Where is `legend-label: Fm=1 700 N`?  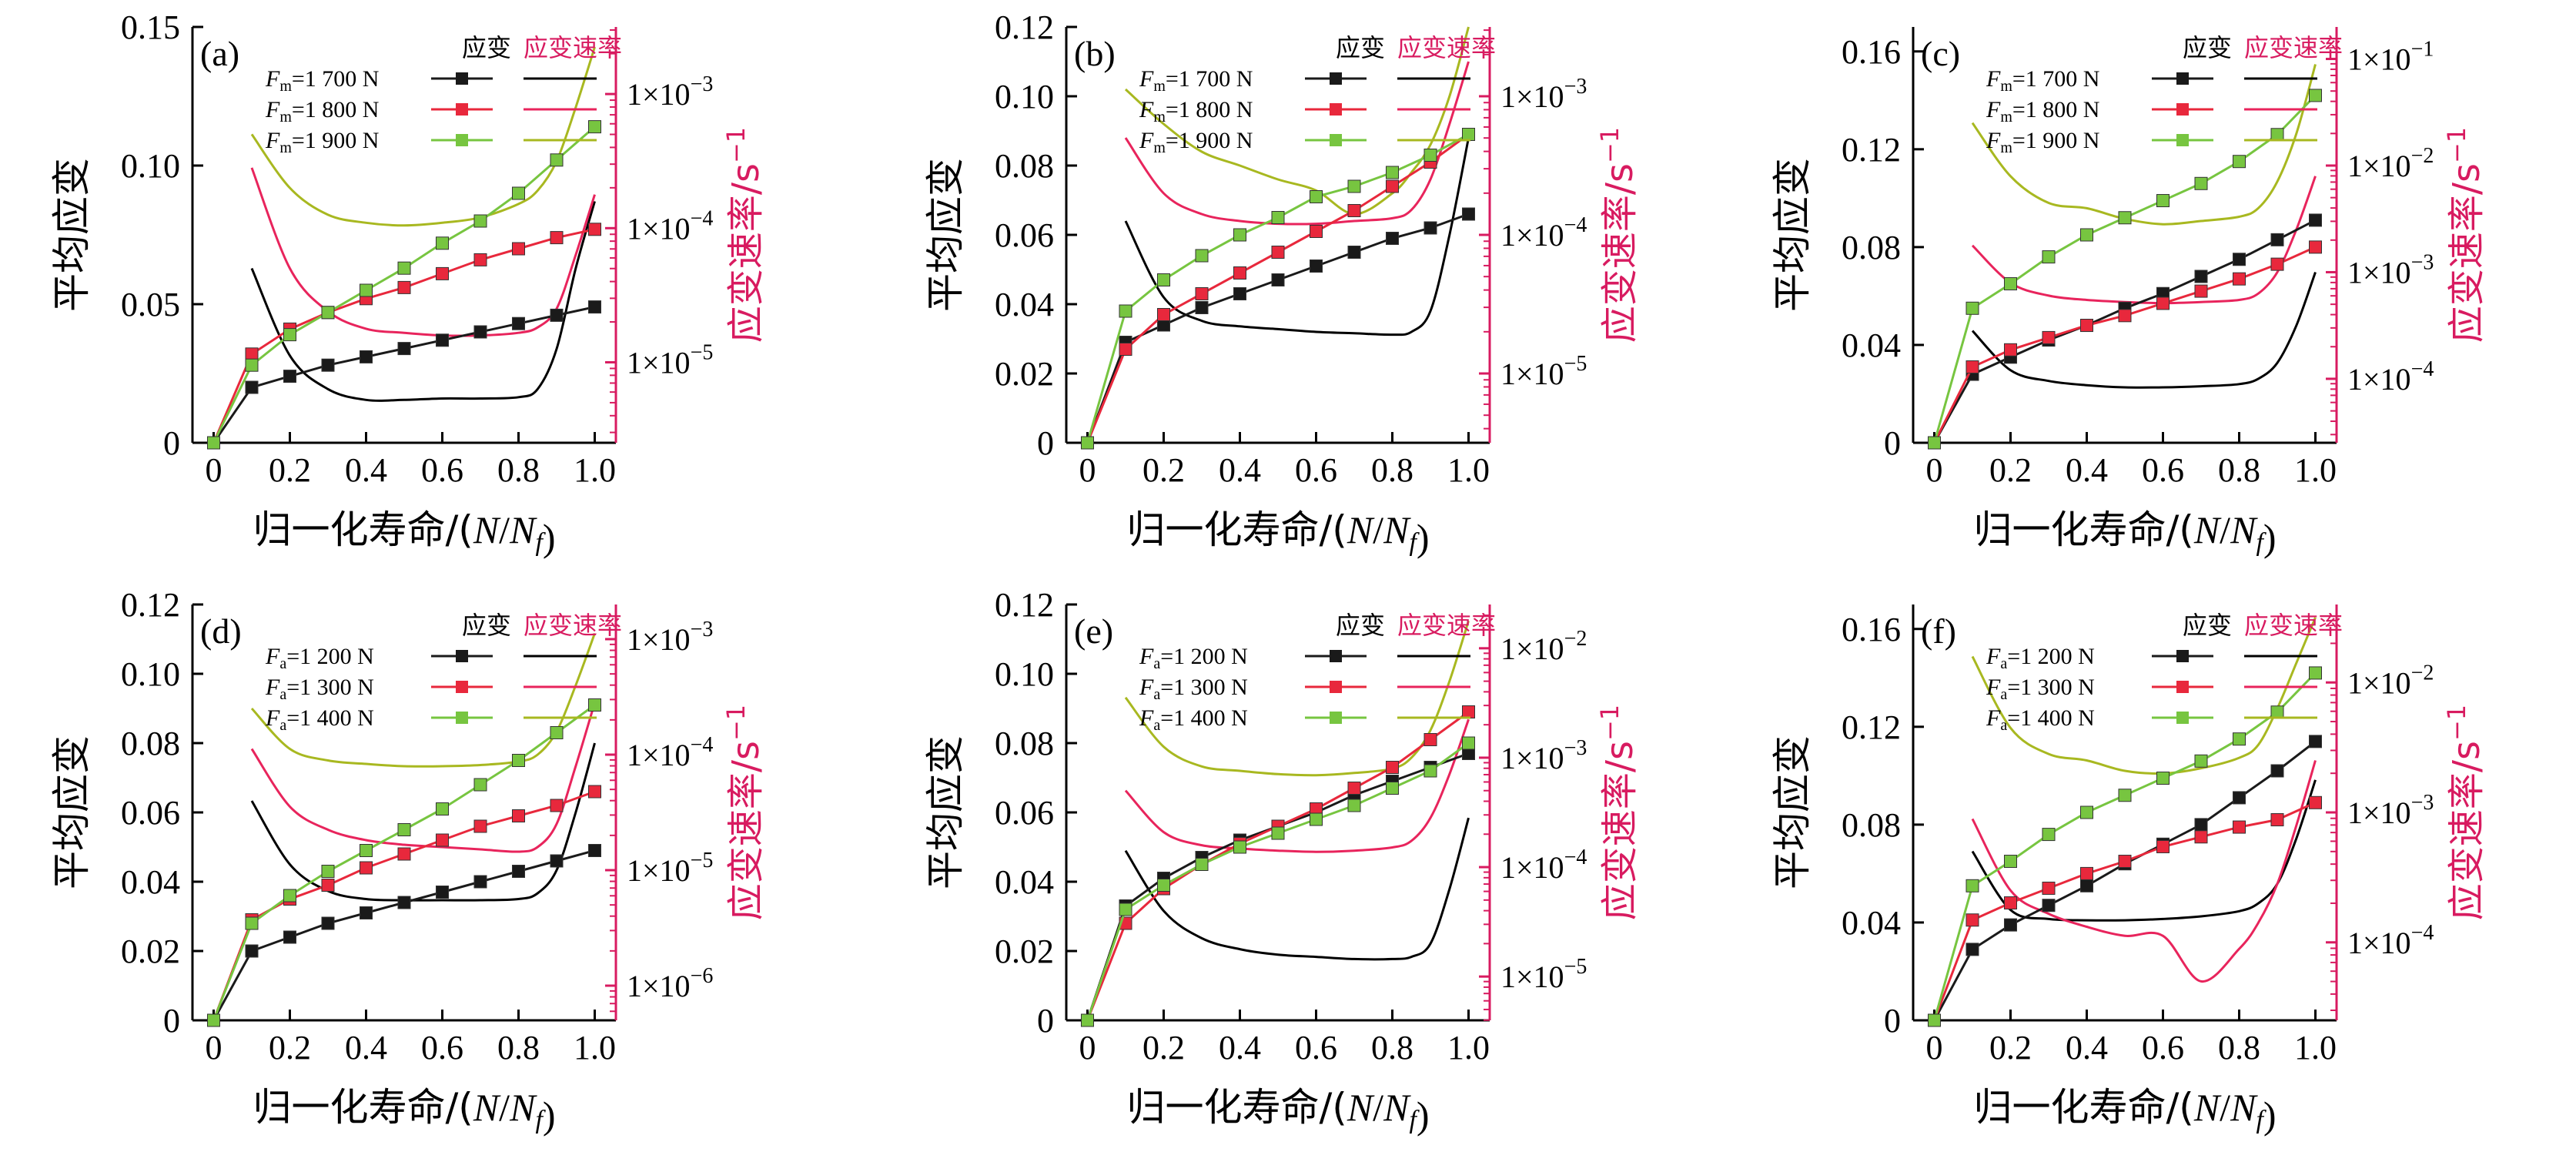 legend-label: Fm=1 700 N is located at coordinates (1196, 80).